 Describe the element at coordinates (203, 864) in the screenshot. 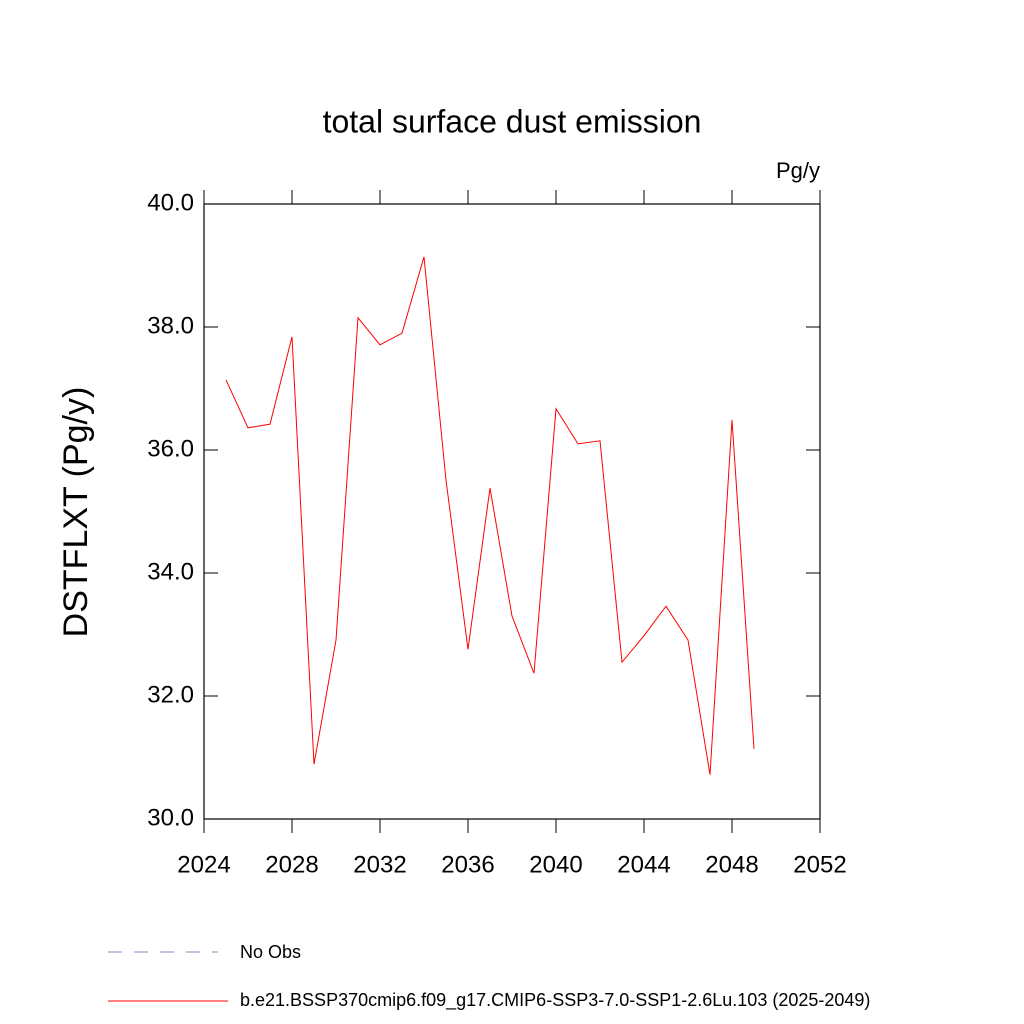

I see `x-tick-label: 2024` at that location.